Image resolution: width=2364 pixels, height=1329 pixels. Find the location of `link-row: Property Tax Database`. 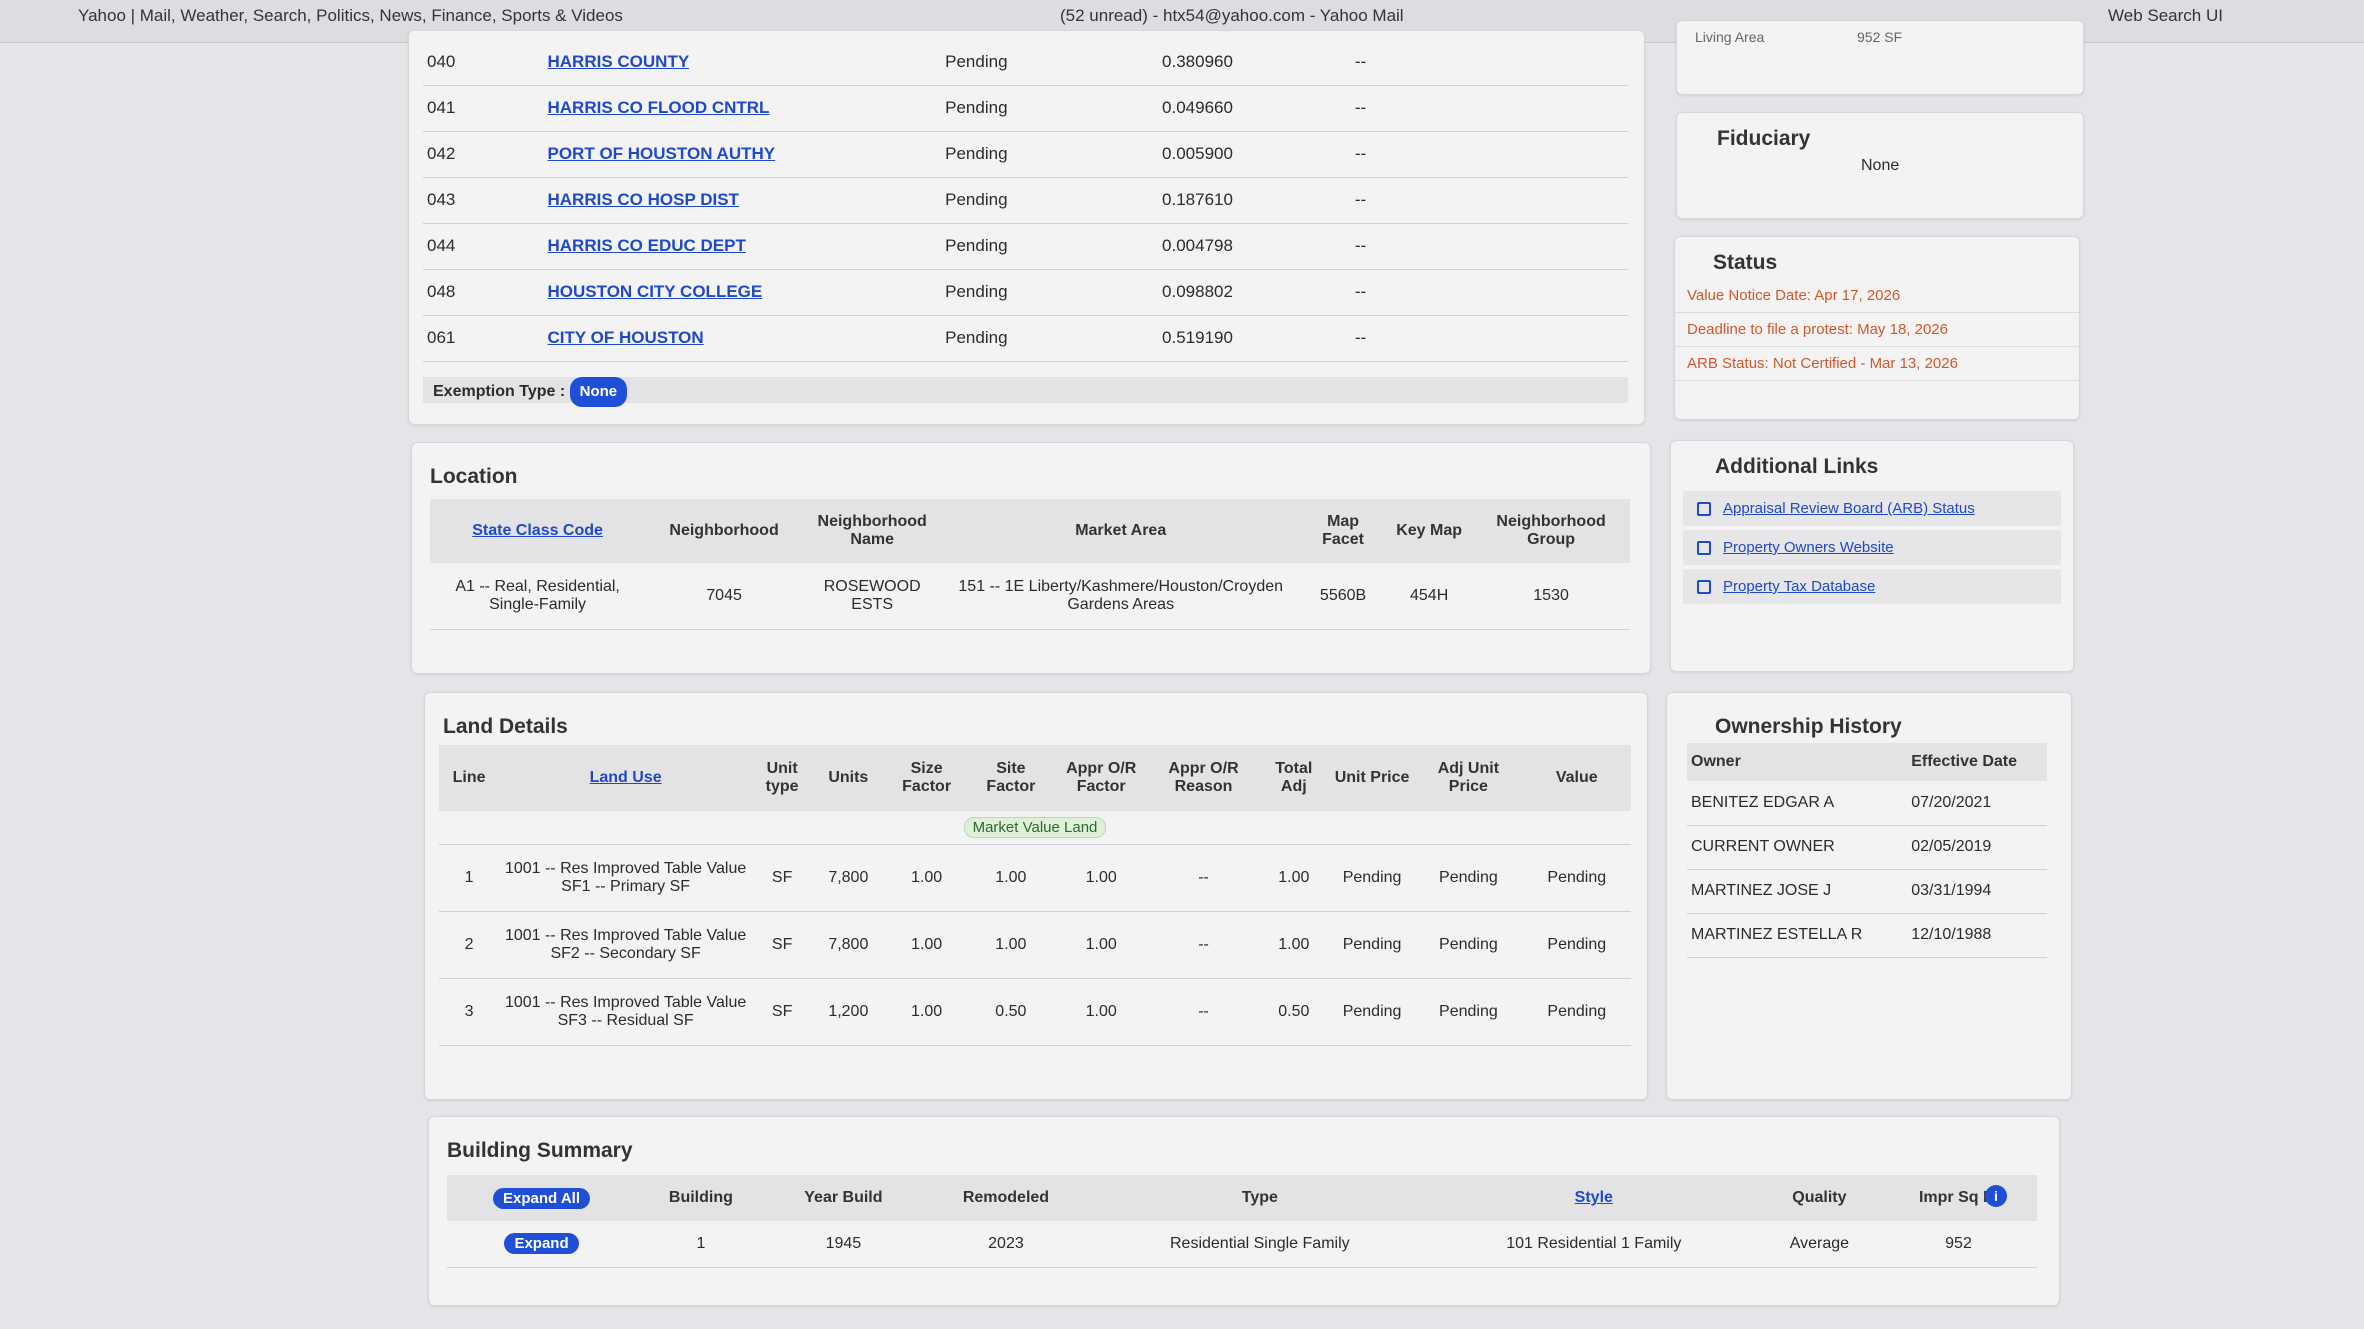

link-row: Property Tax Database is located at coordinates (1872, 586).